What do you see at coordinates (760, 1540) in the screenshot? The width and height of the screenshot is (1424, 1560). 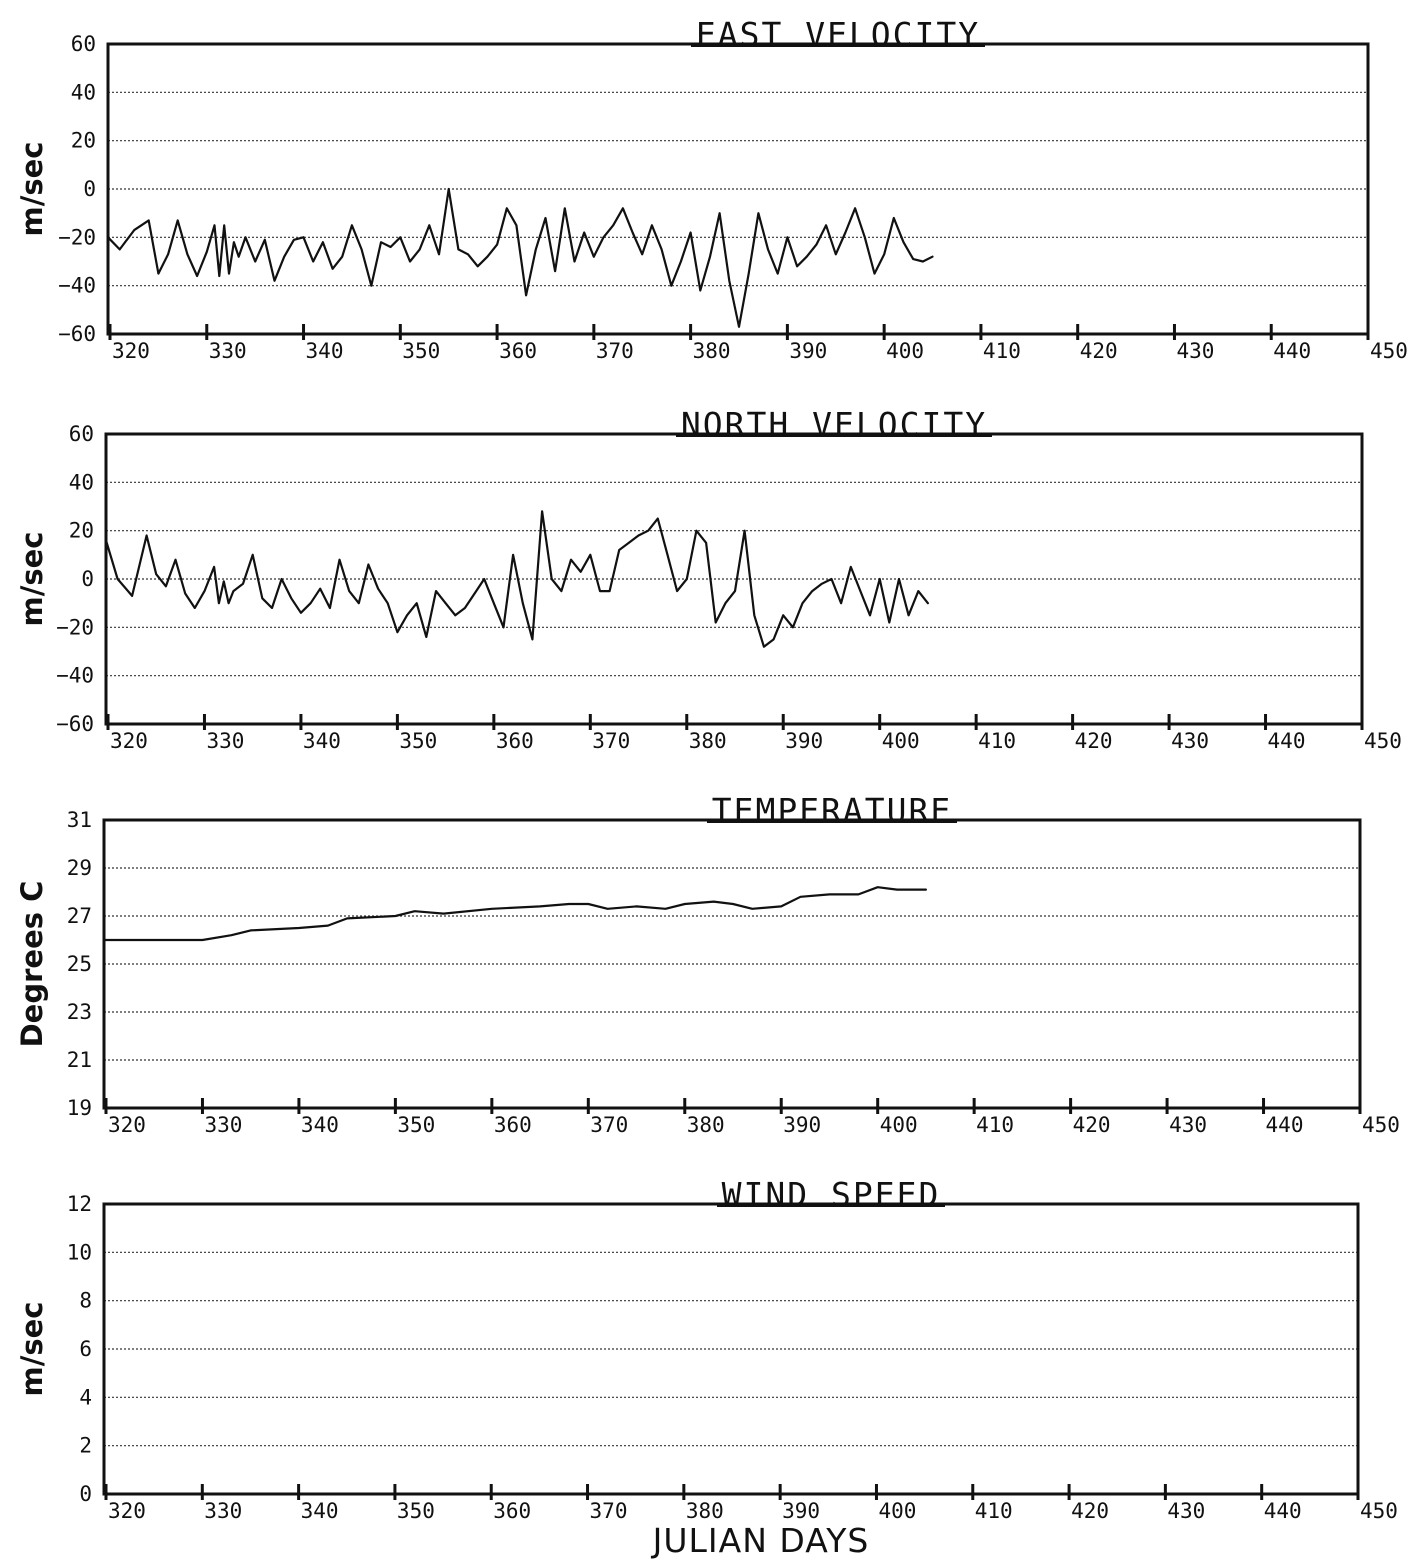 I see `x-axis-label: JULIAN DAYS` at bounding box center [760, 1540].